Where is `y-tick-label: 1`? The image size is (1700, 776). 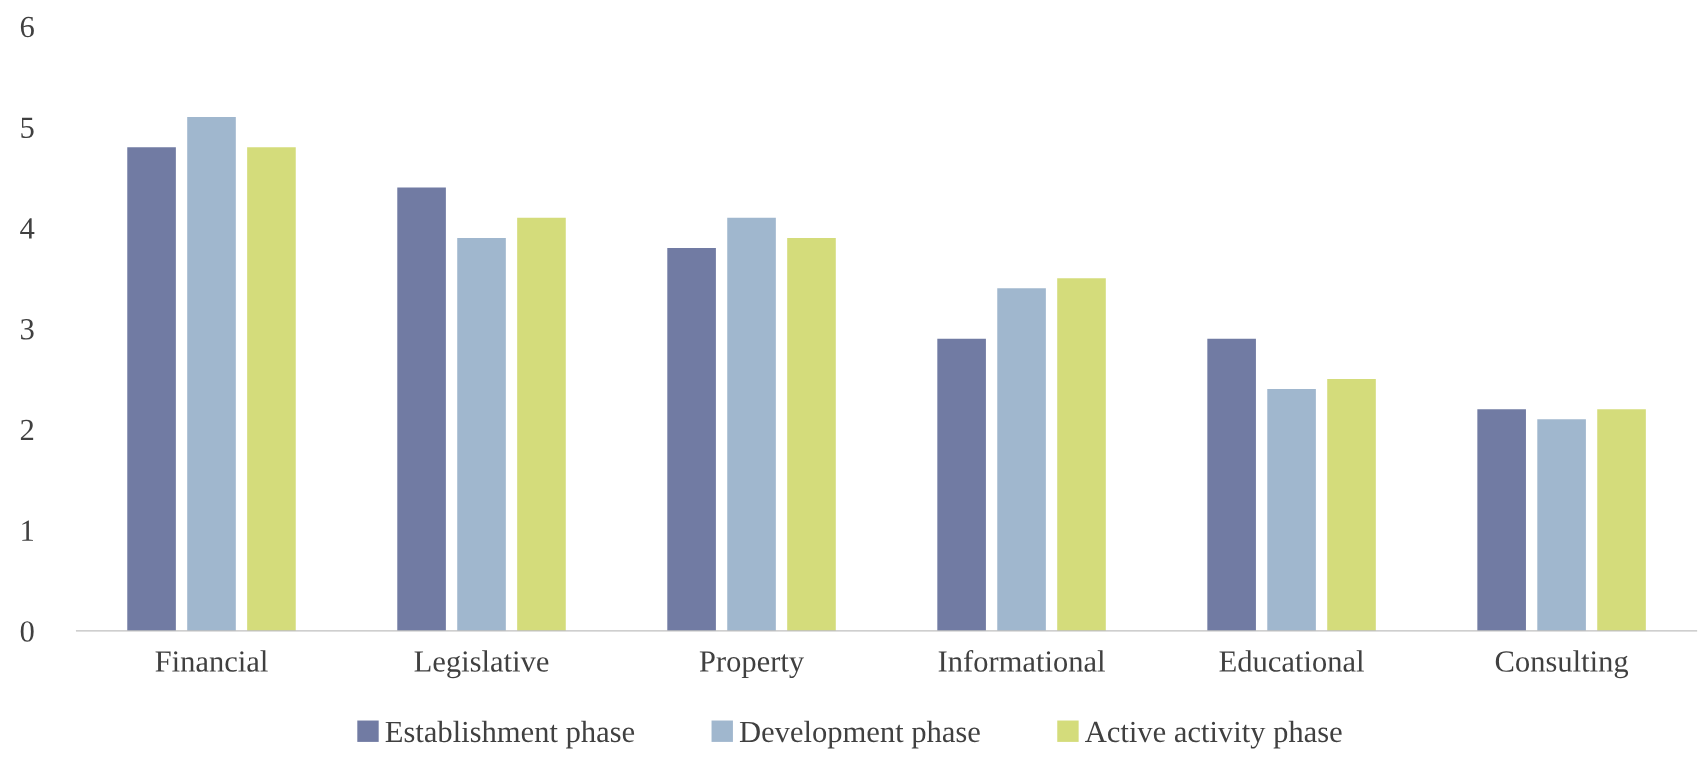 y-tick-label: 1 is located at coordinates (27, 530).